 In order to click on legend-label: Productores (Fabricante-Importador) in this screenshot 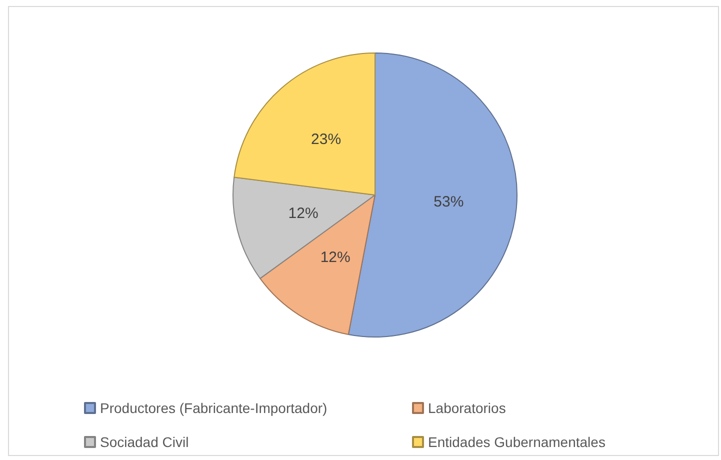, I will do `click(214, 408)`.